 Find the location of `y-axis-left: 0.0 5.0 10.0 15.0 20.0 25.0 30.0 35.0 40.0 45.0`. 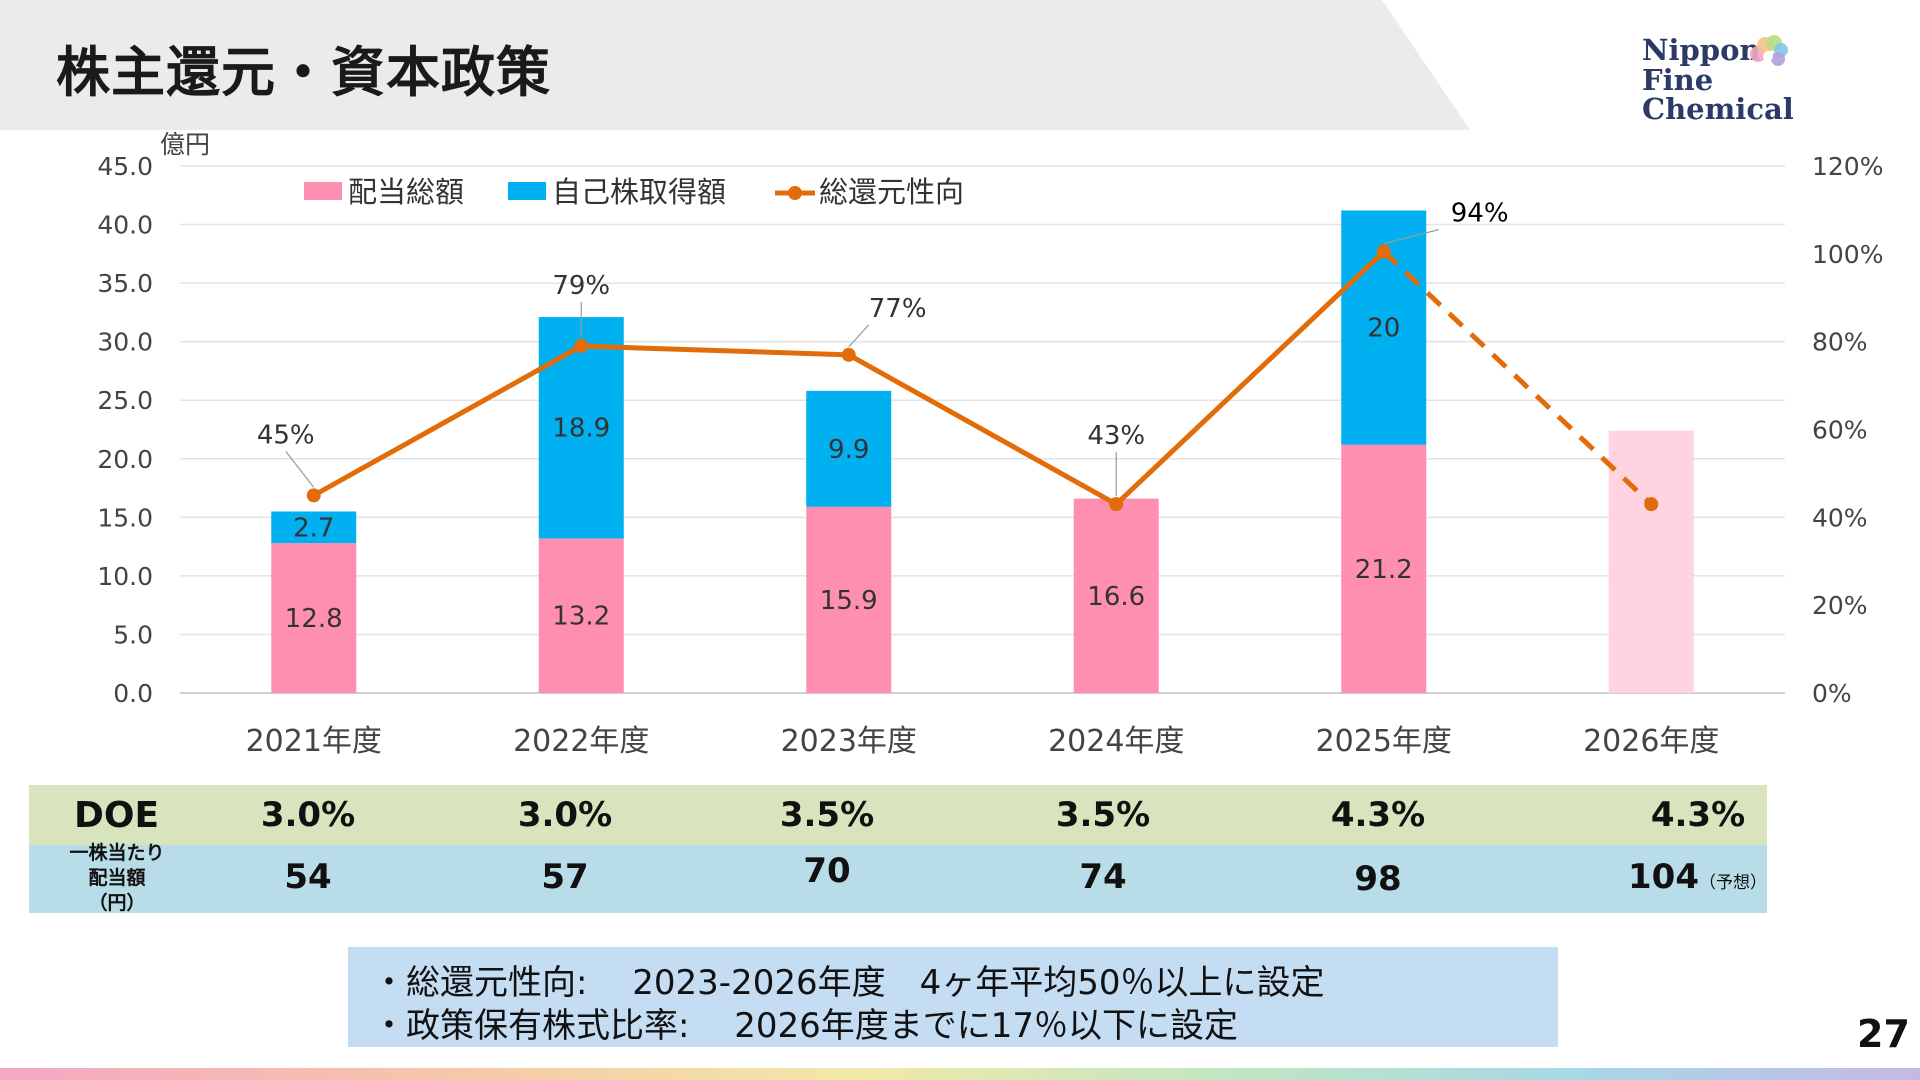

y-axis-left: 0.0 5.0 10.0 15.0 20.0 25.0 30.0 35.0 40.0 45.0 is located at coordinates (125, 430).